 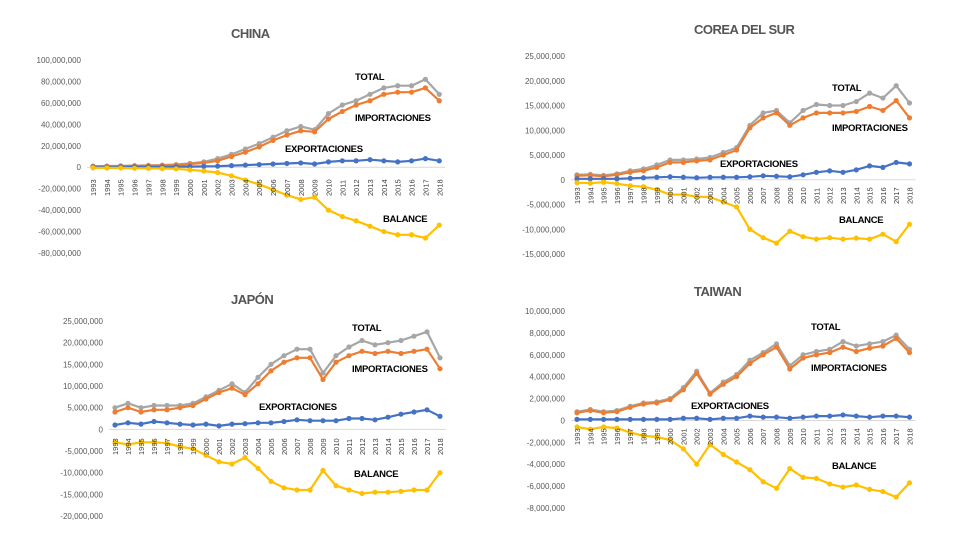 What do you see at coordinates (101, 429) in the screenshot?
I see `y-tick-label: 0` at bounding box center [101, 429].